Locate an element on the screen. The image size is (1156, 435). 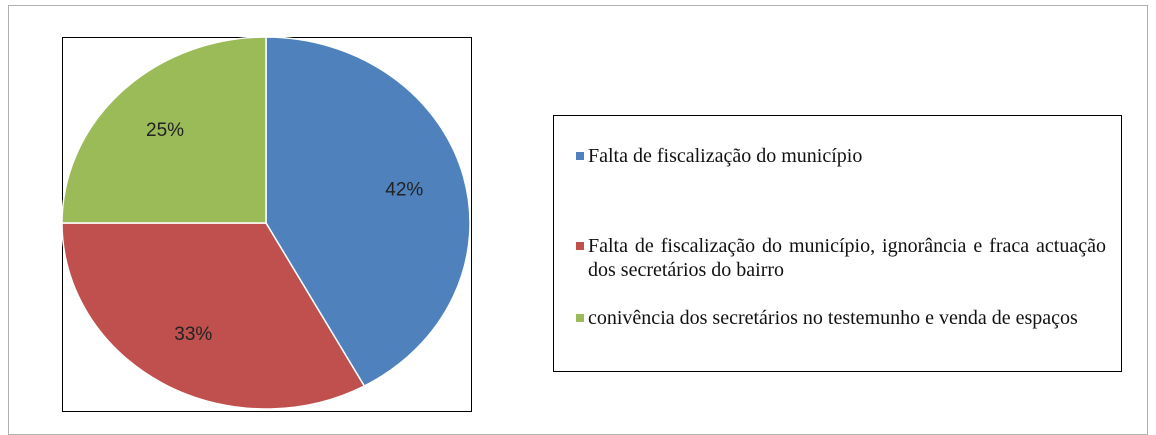
data-label: 42% is located at coordinates (404, 190).